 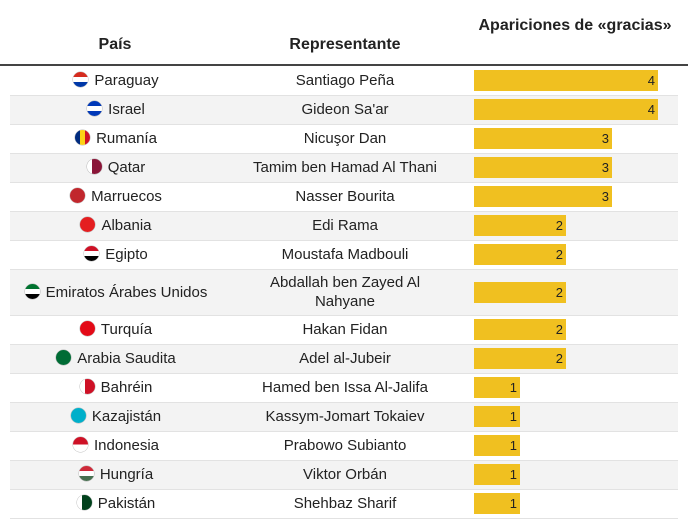 I want to click on country-name: Egipto, so click(x=126, y=254).